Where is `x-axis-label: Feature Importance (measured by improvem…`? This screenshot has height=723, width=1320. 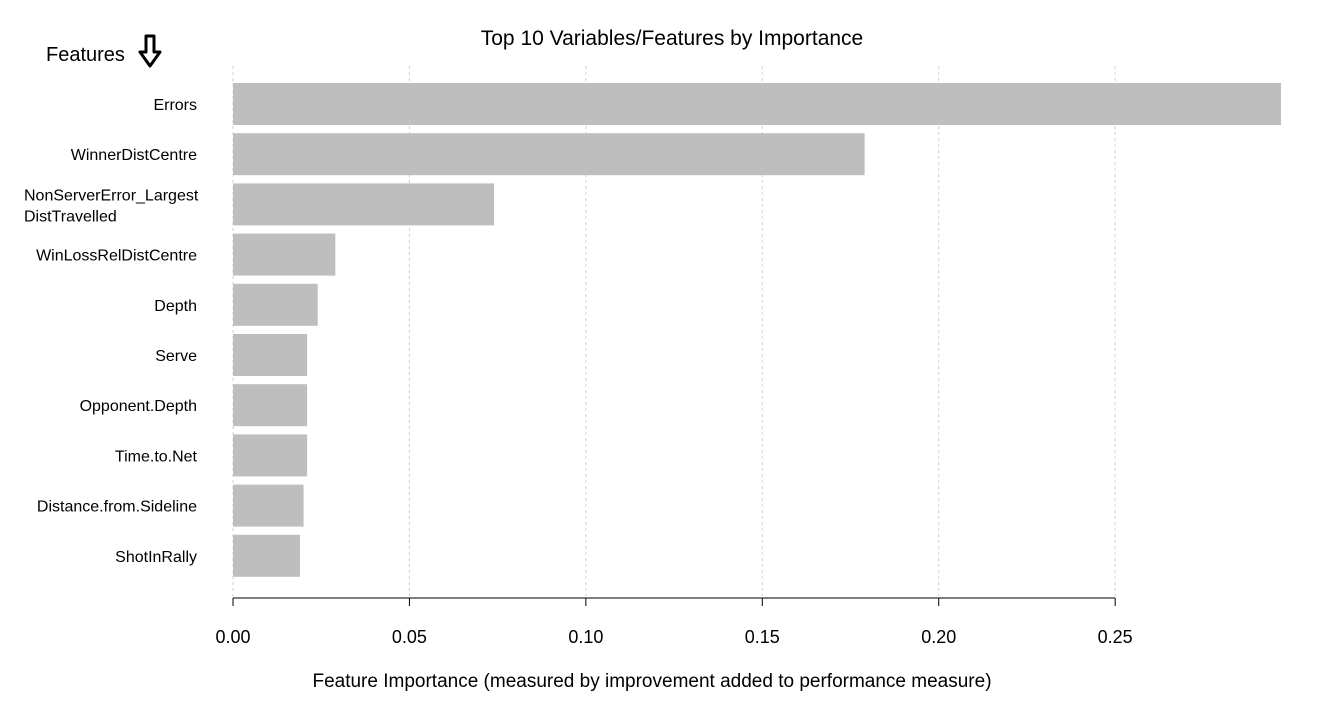 x-axis-label: Feature Importance (measured by improvem… is located at coordinates (651, 681).